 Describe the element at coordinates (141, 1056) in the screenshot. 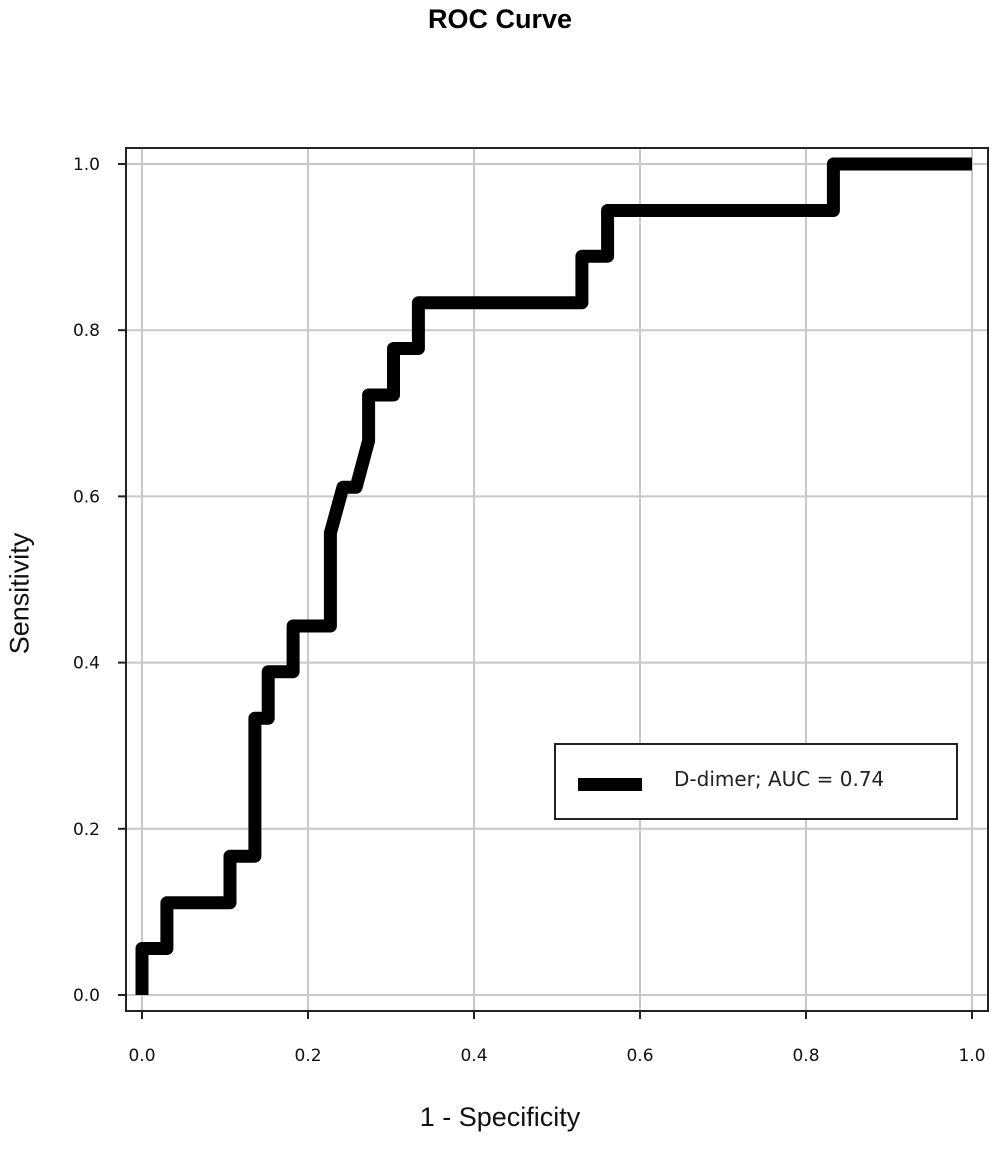

I see `x-tick-label: 0.0` at that location.